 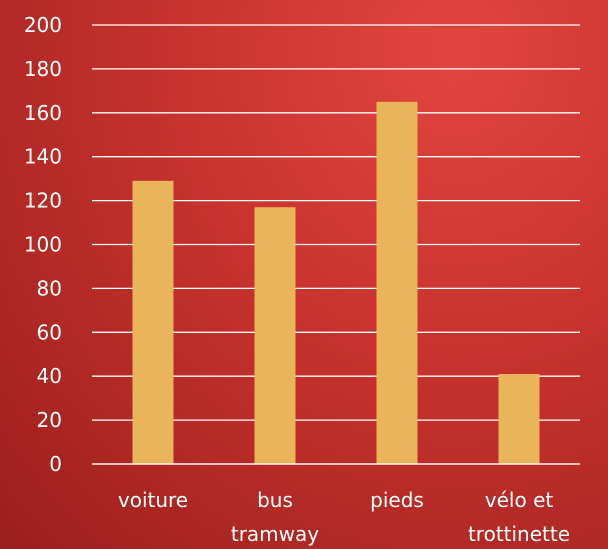 I want to click on y-axis-tick-labels: 0 20 40 60 80 100 120 140 160 180 200, so click(x=43, y=244).